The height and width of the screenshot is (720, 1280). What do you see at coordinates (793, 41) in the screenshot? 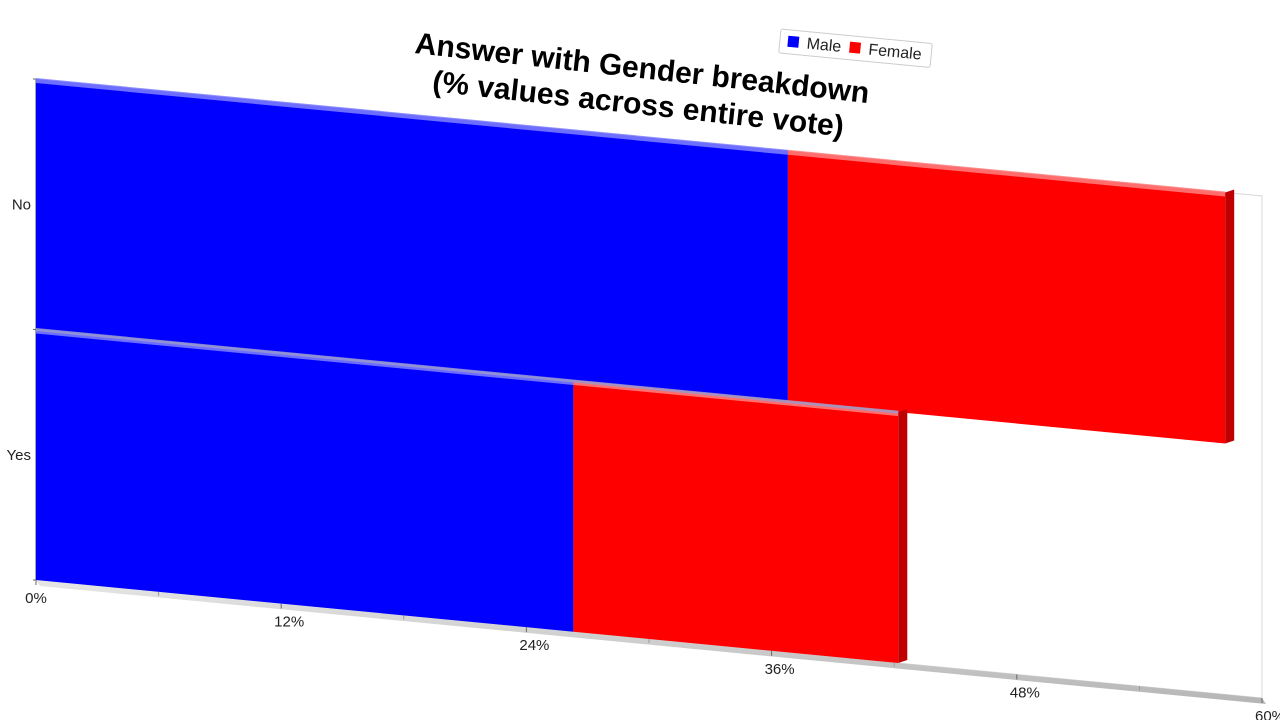
I see `legend-male-swatch` at bounding box center [793, 41].